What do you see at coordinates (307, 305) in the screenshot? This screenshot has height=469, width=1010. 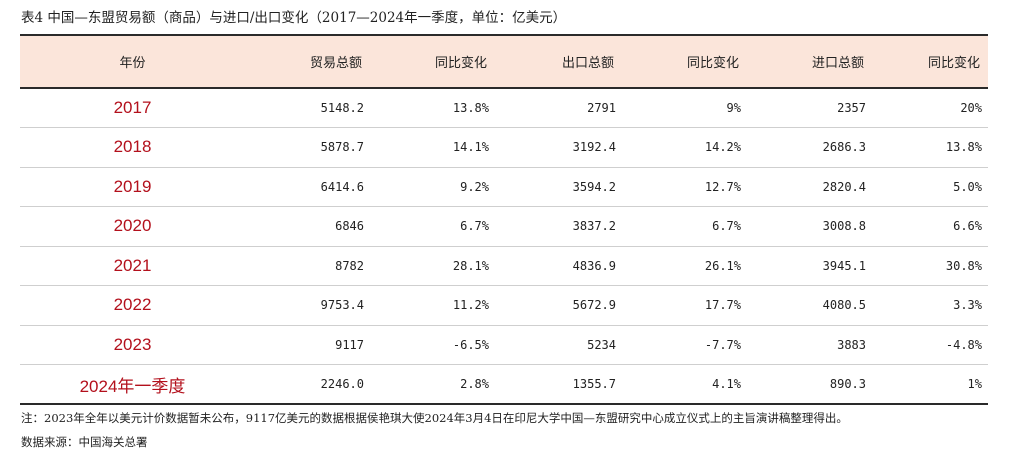 I see `cell-total-trade: 9753.4` at bounding box center [307, 305].